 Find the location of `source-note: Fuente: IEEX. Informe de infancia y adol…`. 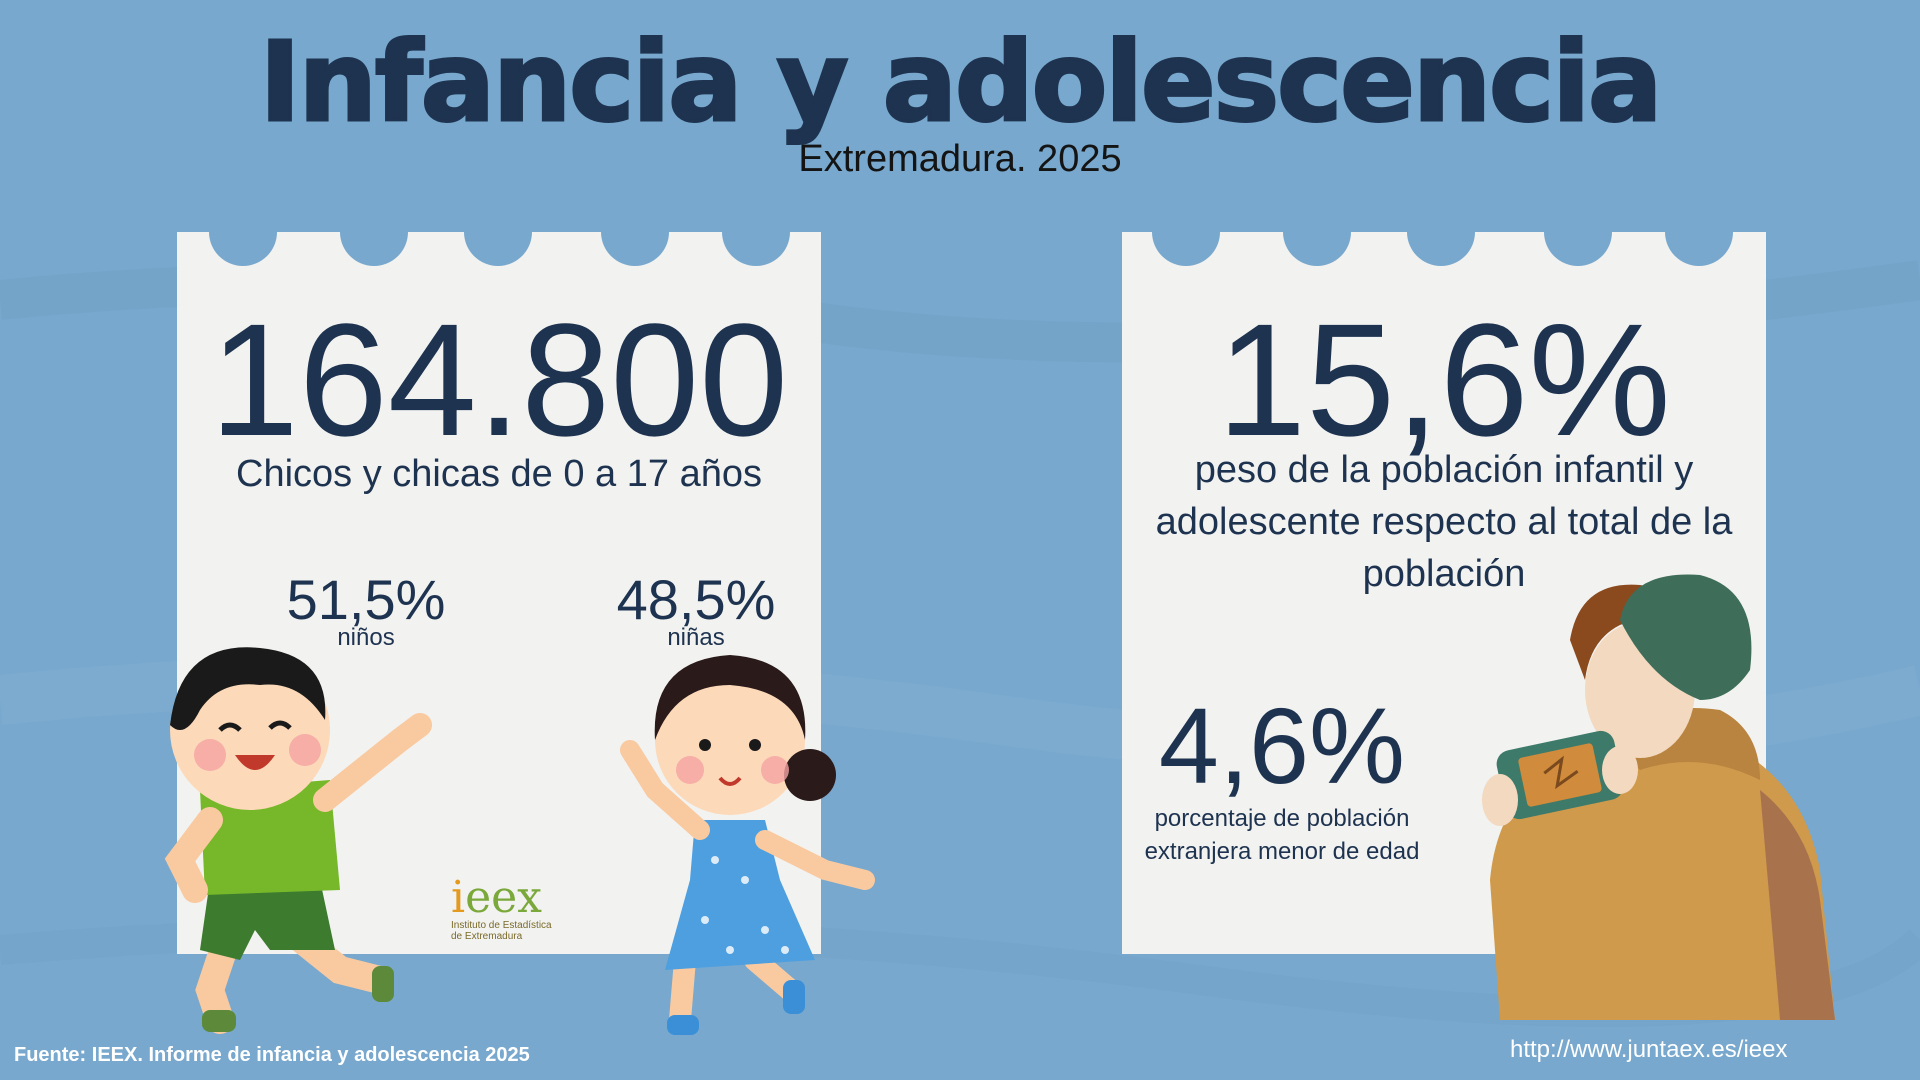

source-note: Fuente: IEEX. Informe de infancia y adol… is located at coordinates (272, 1055).